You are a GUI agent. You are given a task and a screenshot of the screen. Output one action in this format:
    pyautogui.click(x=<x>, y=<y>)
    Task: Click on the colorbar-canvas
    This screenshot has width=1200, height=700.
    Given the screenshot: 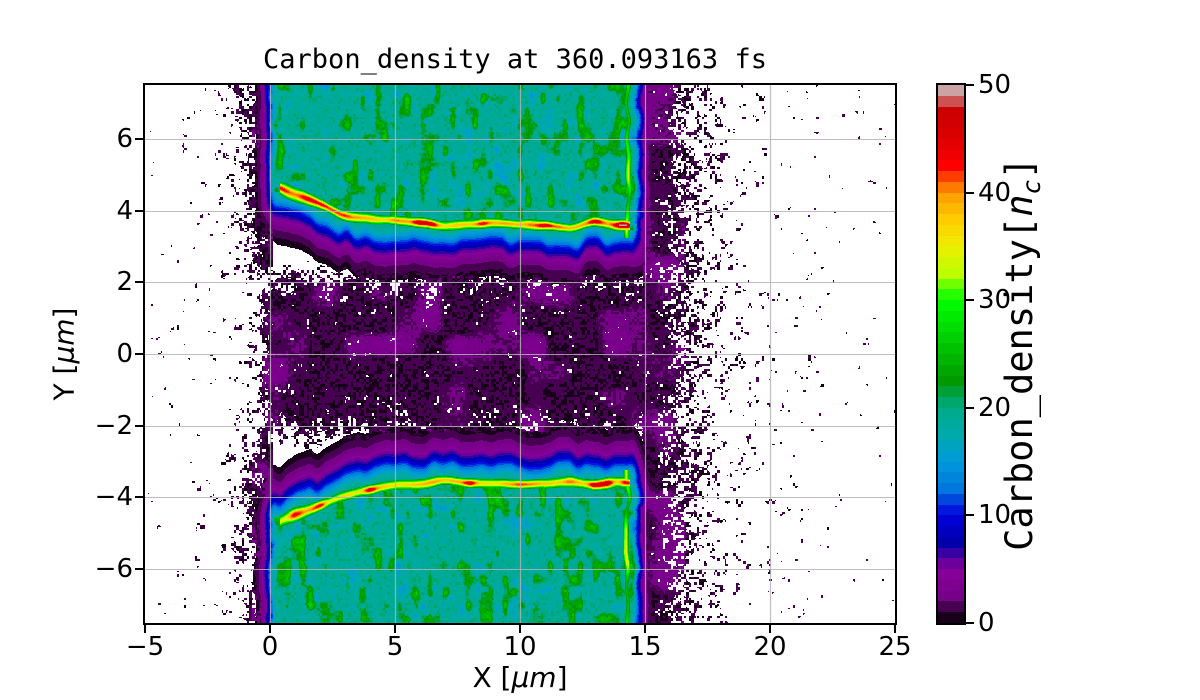 What is the action you would take?
    pyautogui.click(x=951, y=354)
    